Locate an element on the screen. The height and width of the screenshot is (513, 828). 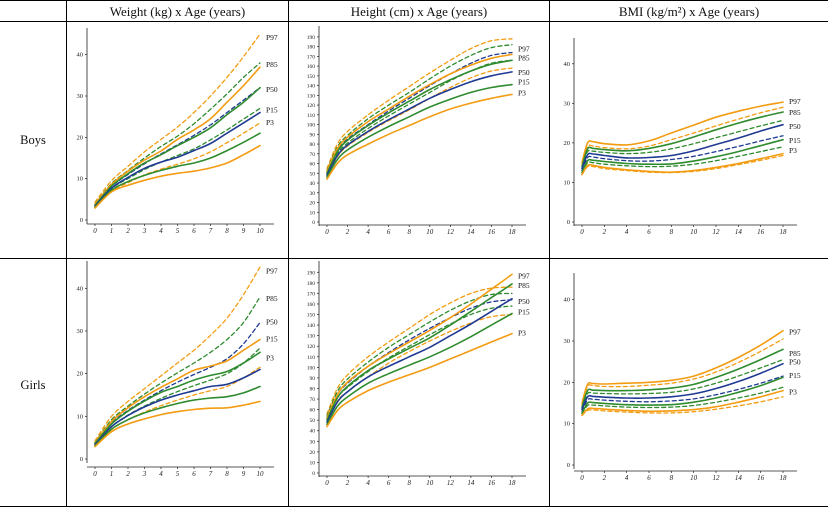
y-tick-label: 150 is located at coordinates (311, 77).